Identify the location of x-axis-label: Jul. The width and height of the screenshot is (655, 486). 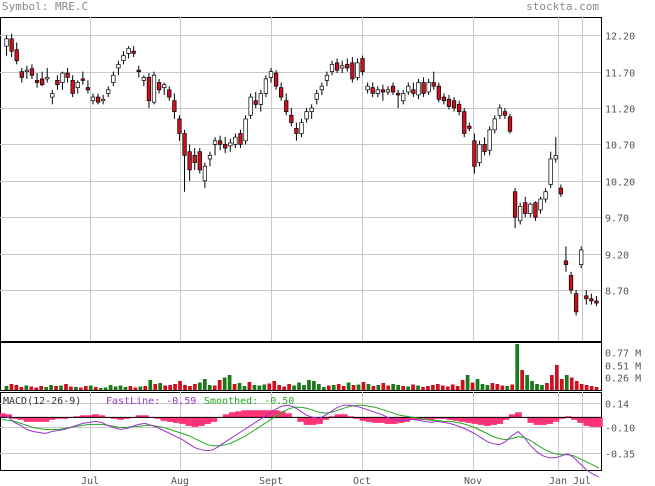
(90, 481).